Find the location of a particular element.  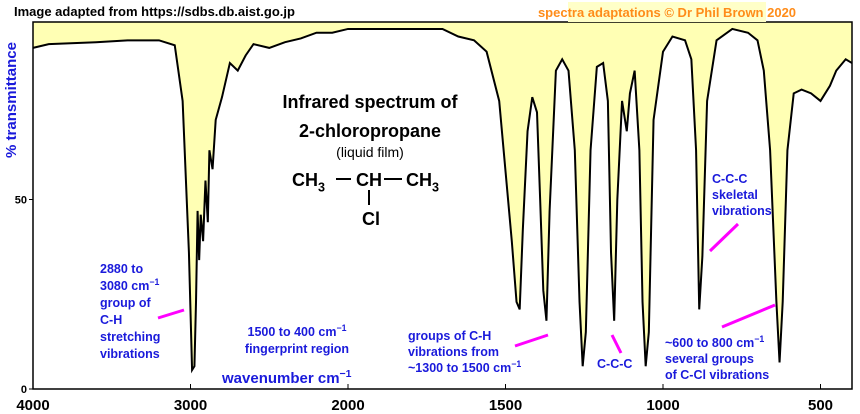

x-tick-label: 500 is located at coordinates (820, 405).